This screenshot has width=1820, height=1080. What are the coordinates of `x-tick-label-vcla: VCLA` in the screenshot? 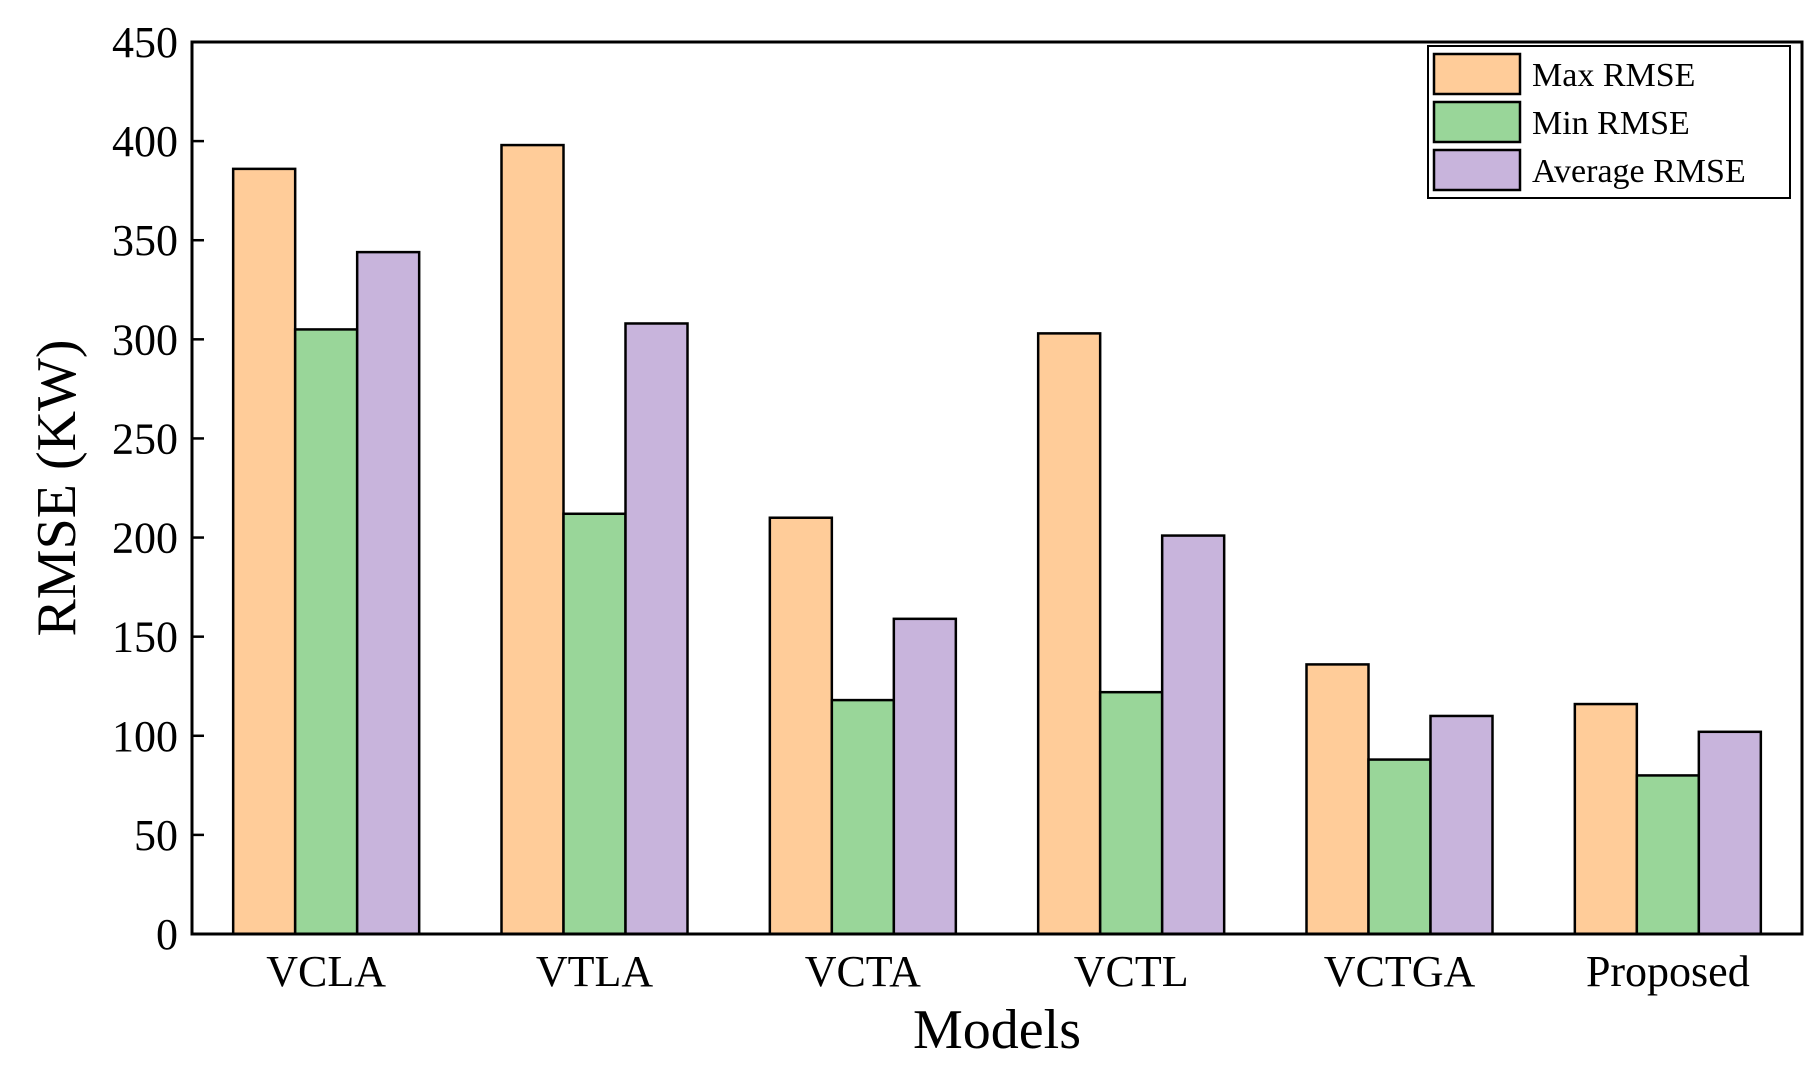 It's located at (326, 971).